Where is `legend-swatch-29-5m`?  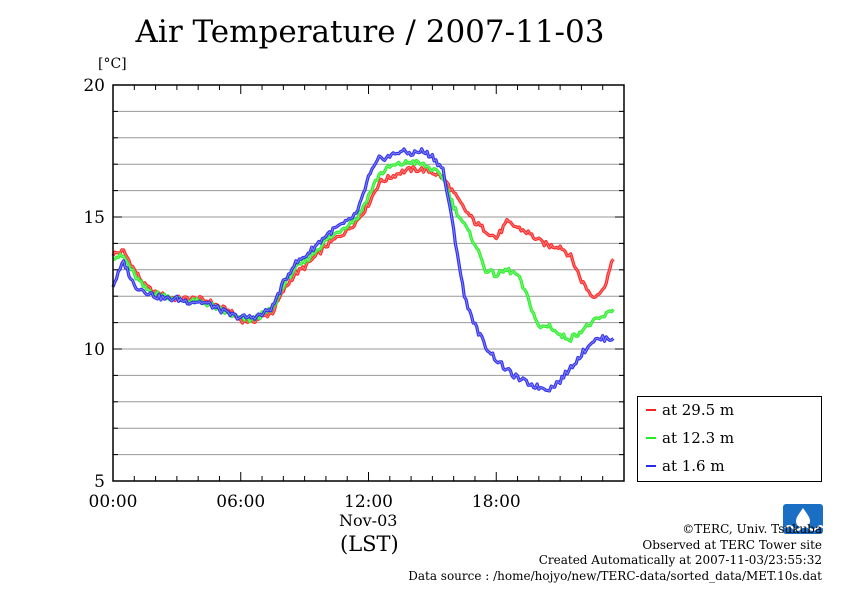
legend-swatch-29-5m is located at coordinates (651, 410).